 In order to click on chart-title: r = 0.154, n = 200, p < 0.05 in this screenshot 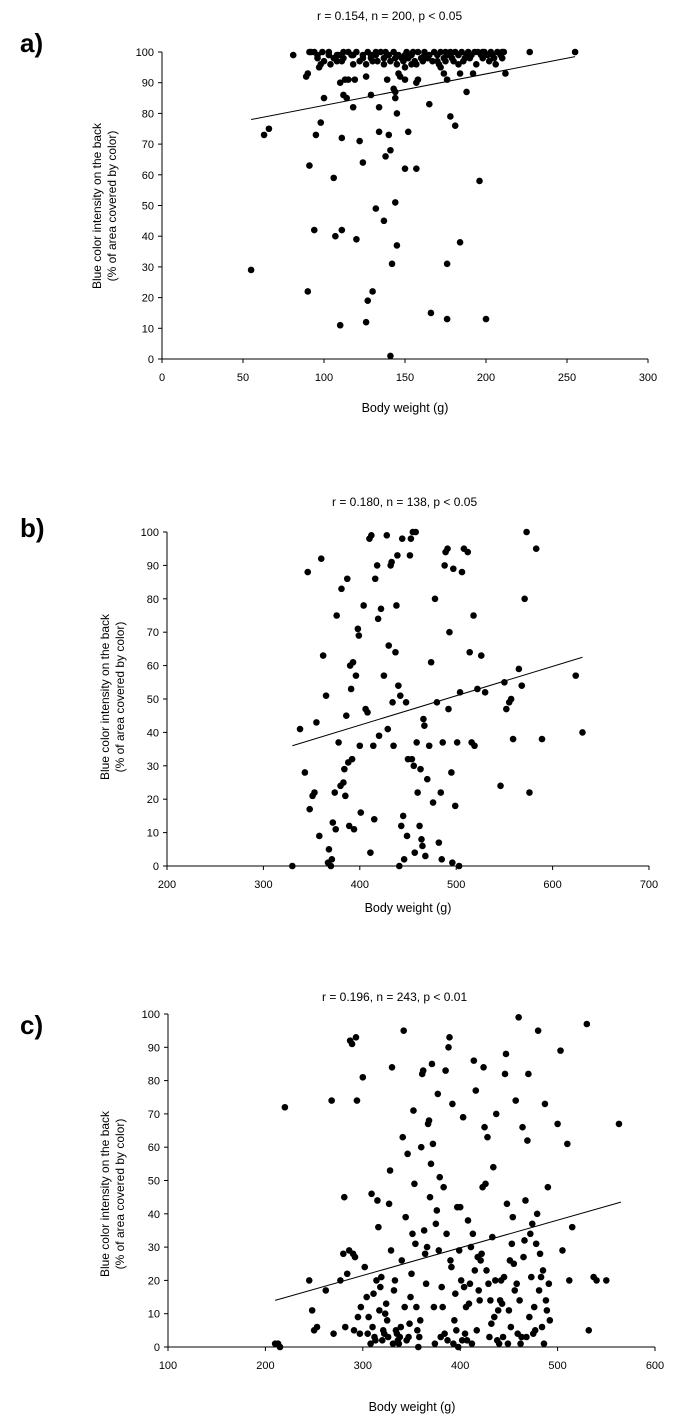, I will do `click(390, 16)`.